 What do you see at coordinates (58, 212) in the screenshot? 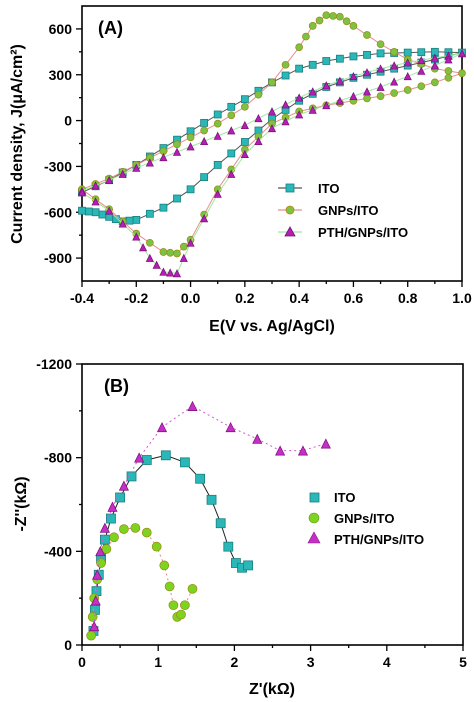
I see `y-tick-label: -600` at bounding box center [58, 212].